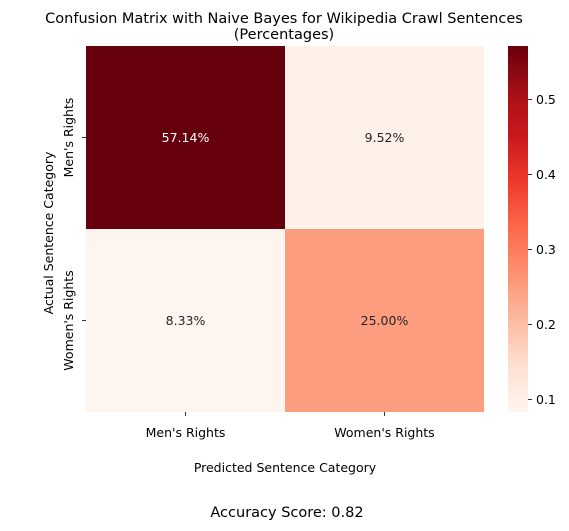 The image size is (569, 531). I want to click on y-tick-label-0: Men's Rights, so click(68, 138).